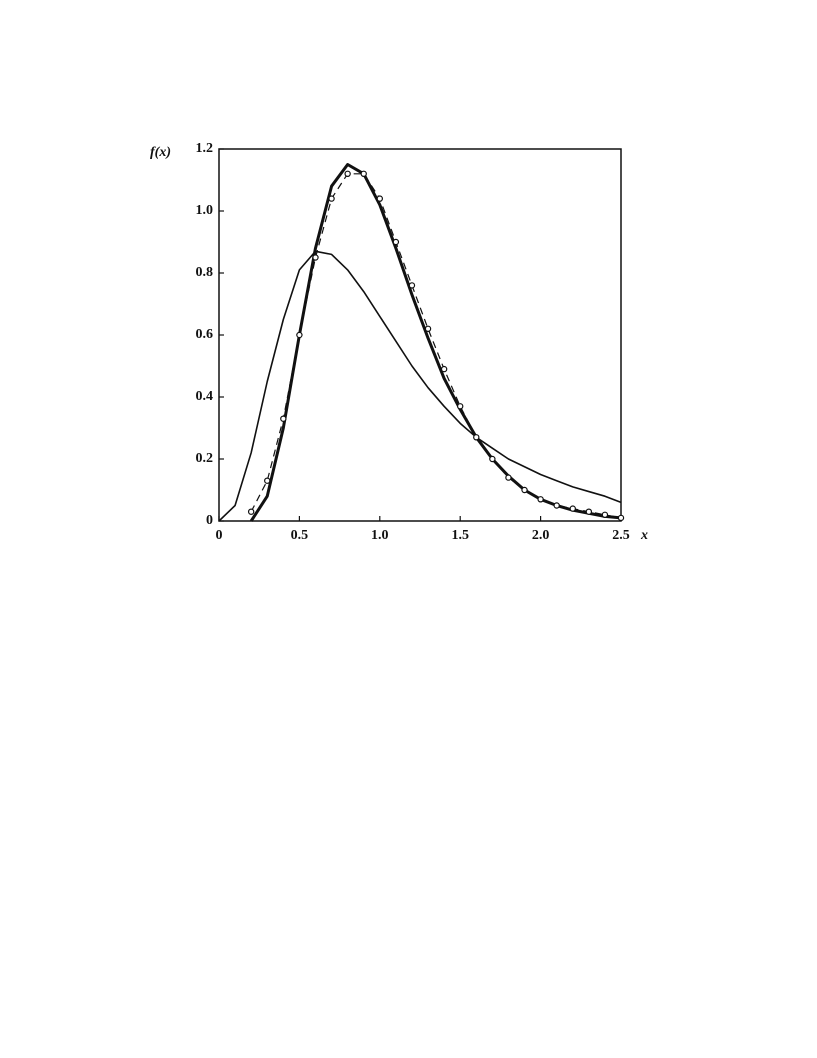 The height and width of the screenshot is (1058, 817). Describe the element at coordinates (205, 334) in the screenshot. I see `y-tick-label: 0.6` at that location.